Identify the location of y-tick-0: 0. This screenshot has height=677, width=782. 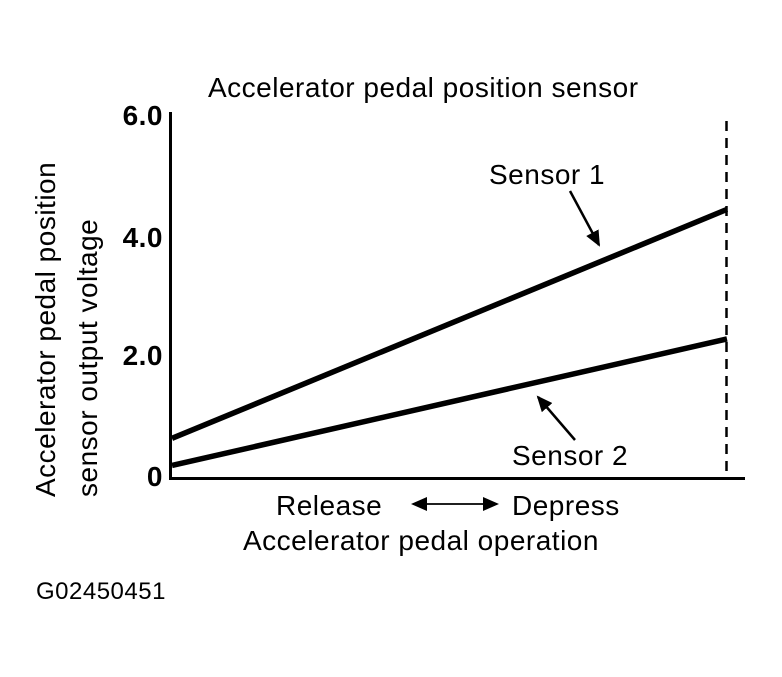
(154, 476).